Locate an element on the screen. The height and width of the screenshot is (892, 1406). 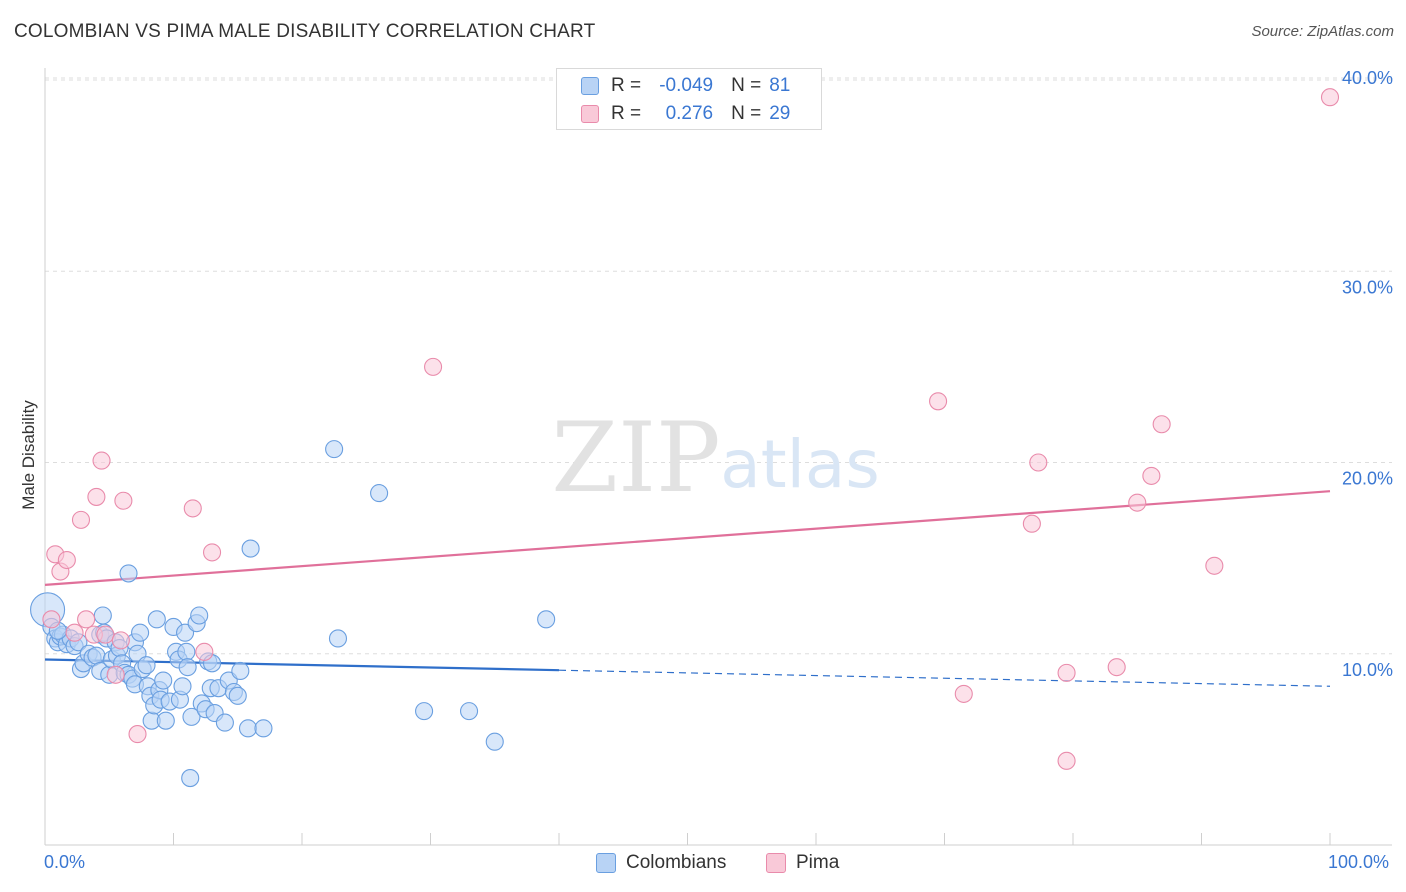
y-axis-label: Male Disability is located at coordinates (28, 455).